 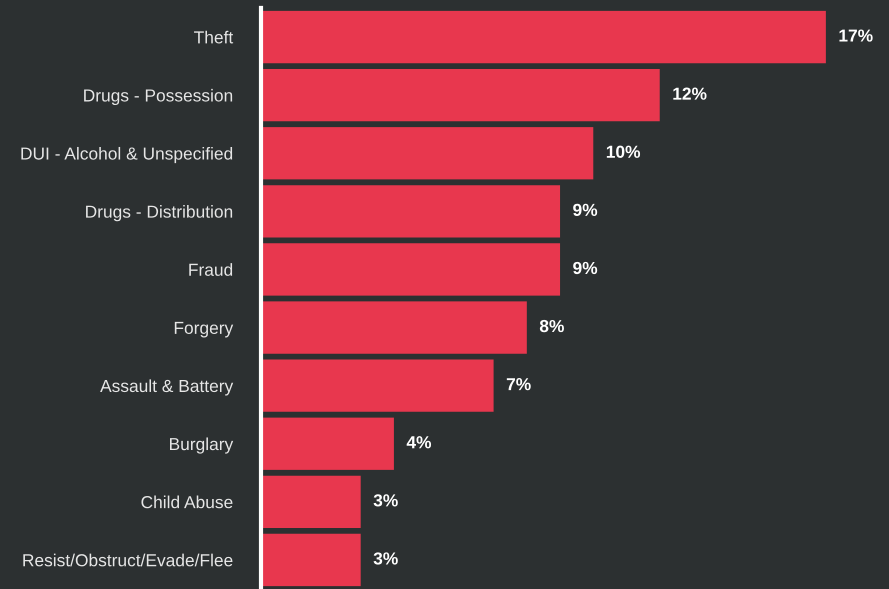 I want to click on y-tick-label: Resist/Obstruct/Evade/Flee, so click(x=127, y=560).